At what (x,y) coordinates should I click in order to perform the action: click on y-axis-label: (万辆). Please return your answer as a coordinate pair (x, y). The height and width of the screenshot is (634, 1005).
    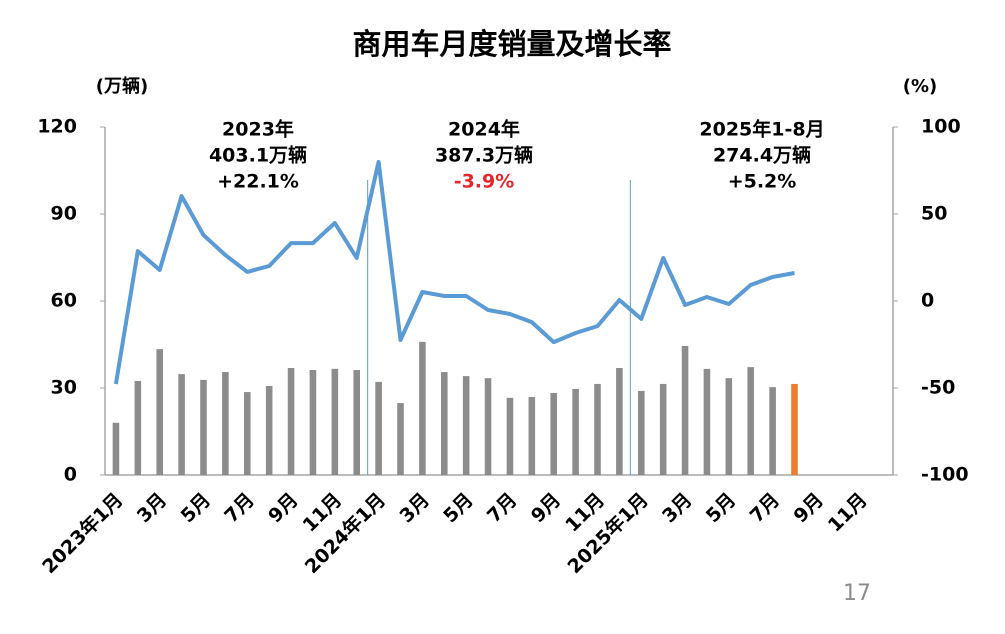
    Looking at the image, I should click on (122, 86).